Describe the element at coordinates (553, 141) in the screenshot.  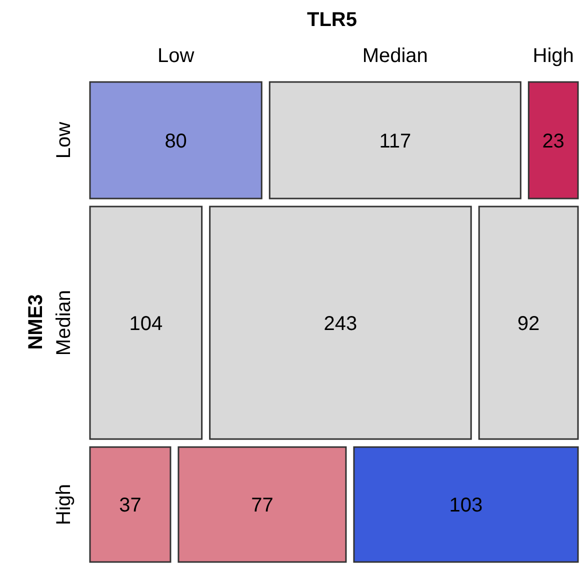
I see `data-label: 23` at that location.